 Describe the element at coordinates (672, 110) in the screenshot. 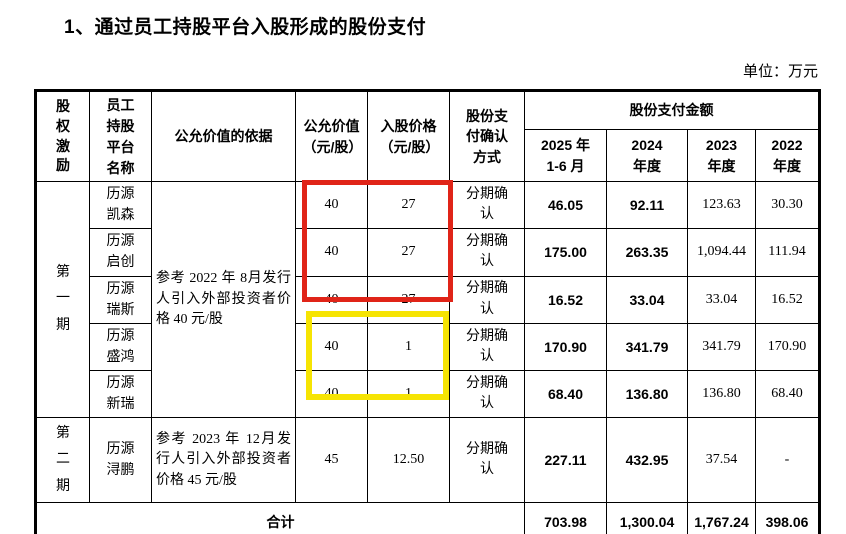

I see `header-payment-amount: 股份支付金额` at that location.